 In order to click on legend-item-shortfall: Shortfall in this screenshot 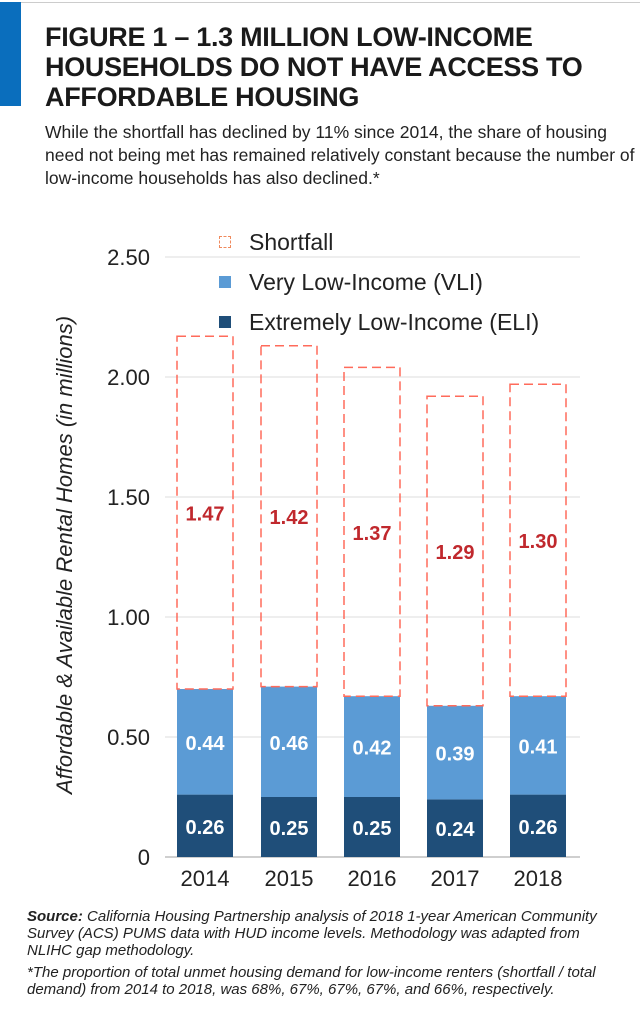, I will do `click(379, 242)`.